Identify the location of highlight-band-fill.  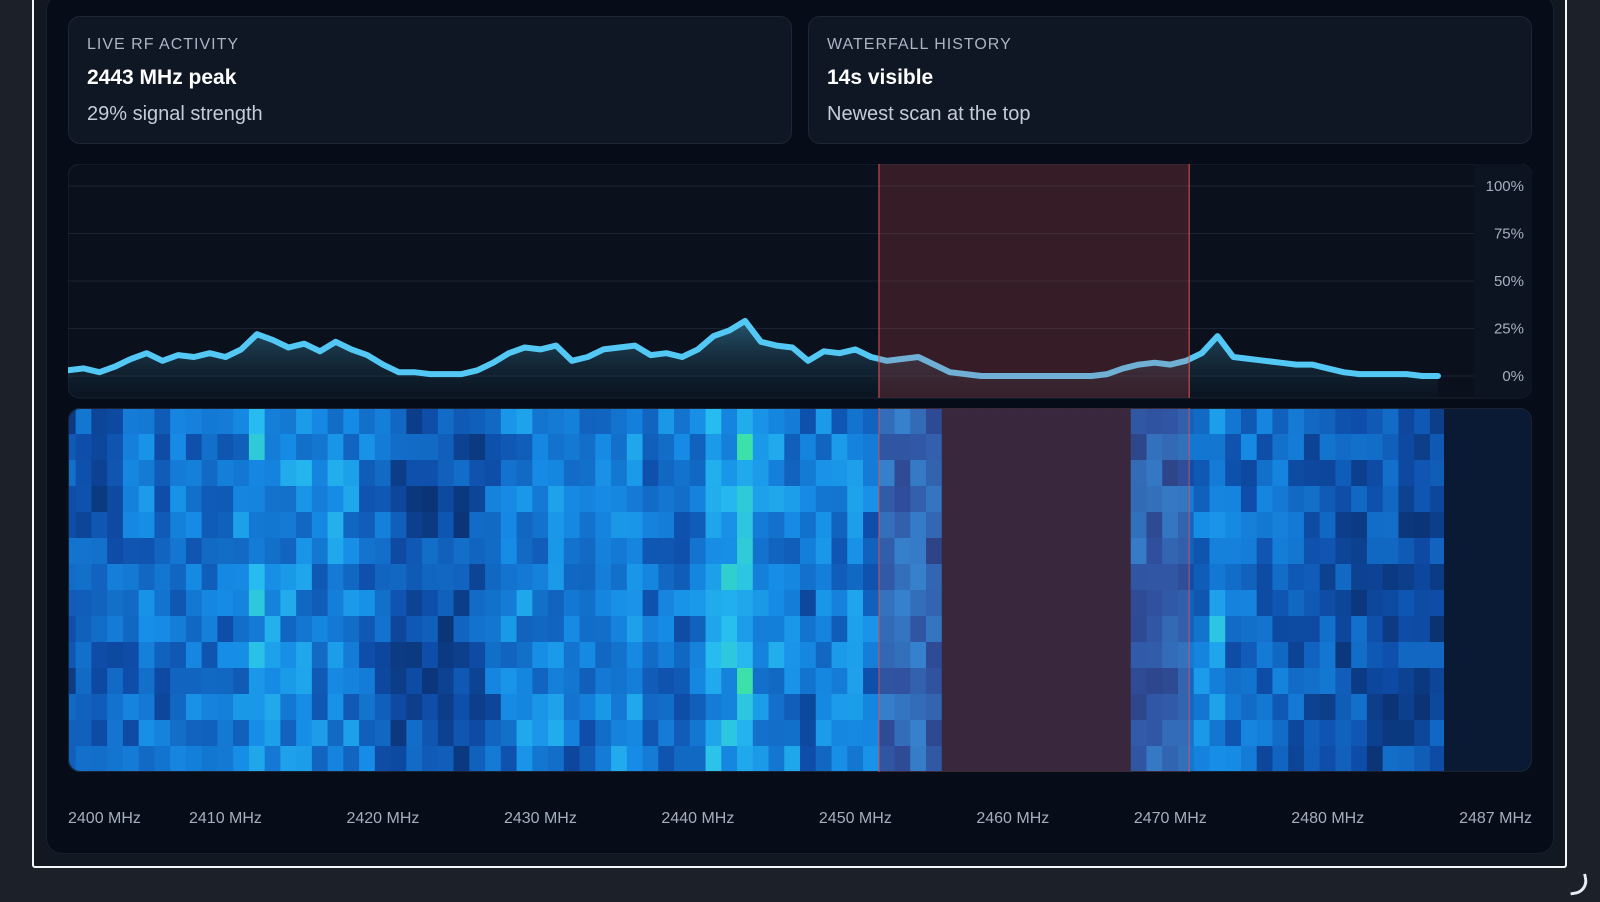
(1034, 281).